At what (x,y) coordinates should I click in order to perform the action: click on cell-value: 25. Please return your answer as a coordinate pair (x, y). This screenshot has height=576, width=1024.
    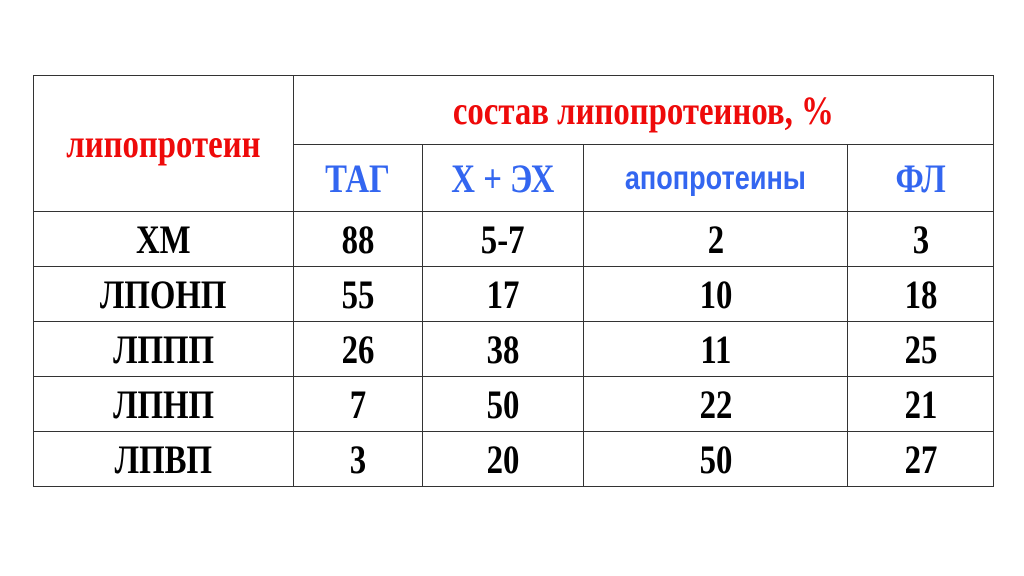
    Looking at the image, I should click on (920, 349).